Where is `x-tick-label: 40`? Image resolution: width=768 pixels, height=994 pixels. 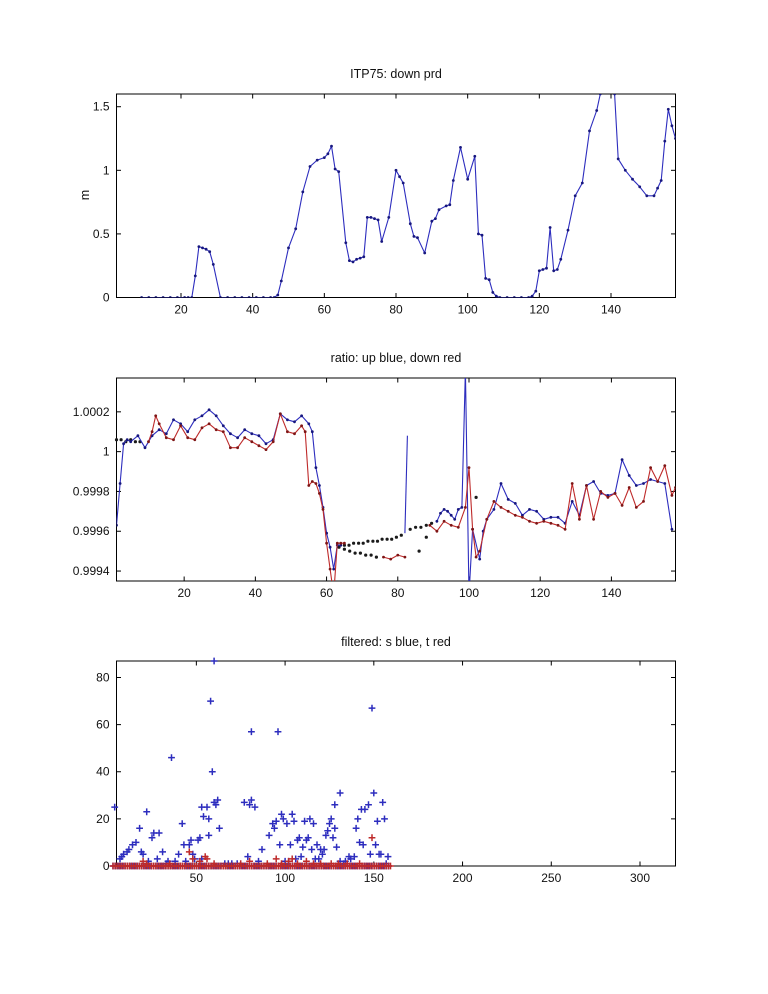
x-tick-label: 40 is located at coordinates (253, 310).